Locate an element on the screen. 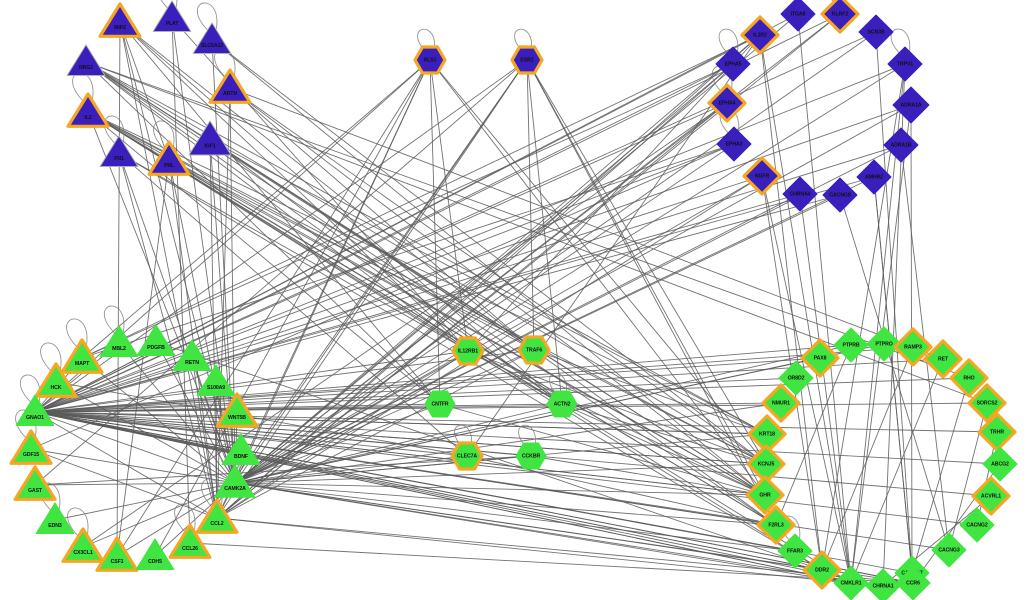 The image size is (1027, 600). graph-node: ITGA8 is located at coordinates (798, 16).